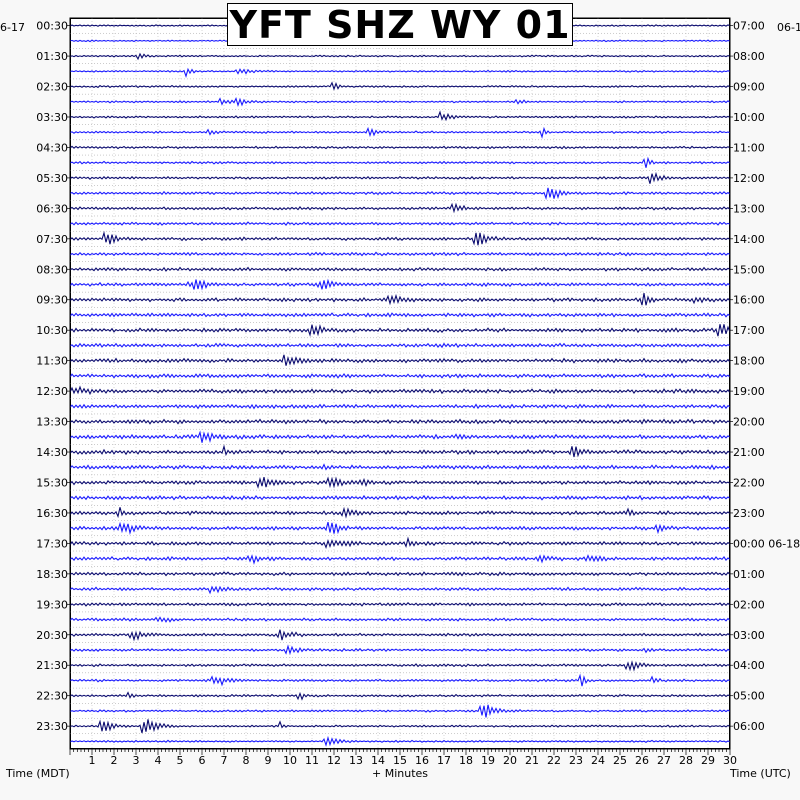 This screenshot has width=800, height=800. What do you see at coordinates (532, 760) in the screenshot?
I see `x-tick-label: 21` at bounding box center [532, 760].